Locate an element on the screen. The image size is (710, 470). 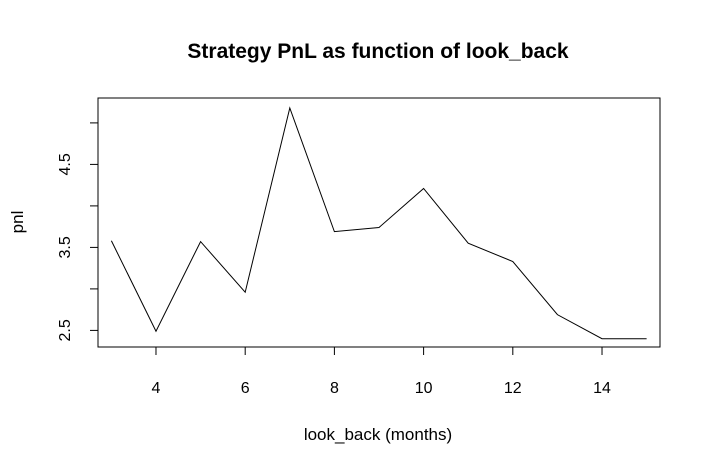
x-tick-label-5: 14 is located at coordinates (602, 388).